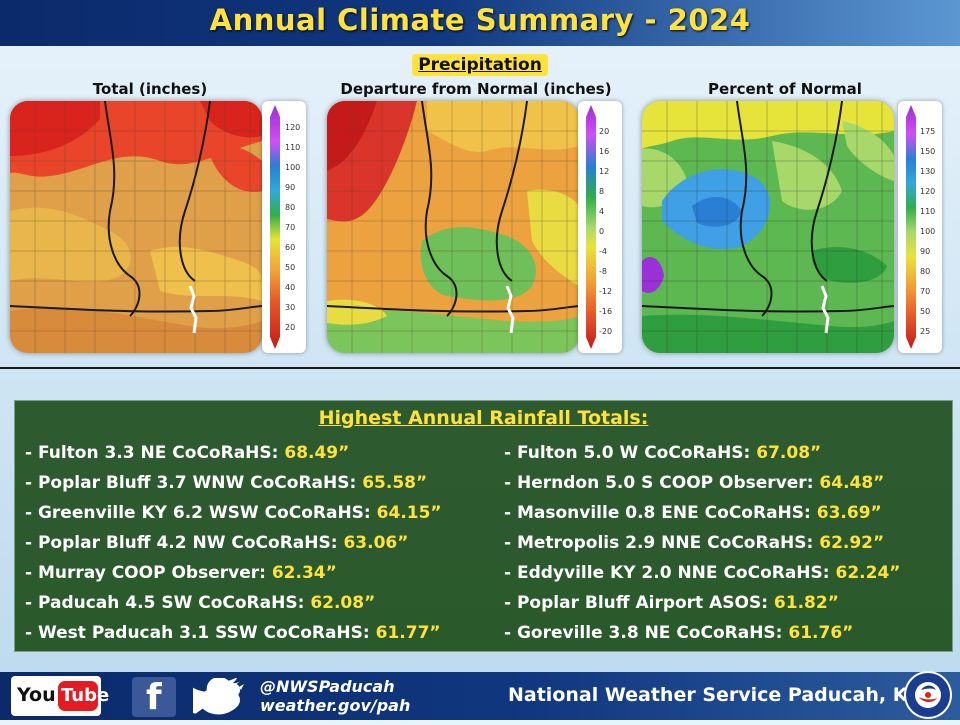  What do you see at coordinates (601, 191) in the screenshot?
I see `legend-departure-tick-3: 8` at bounding box center [601, 191].